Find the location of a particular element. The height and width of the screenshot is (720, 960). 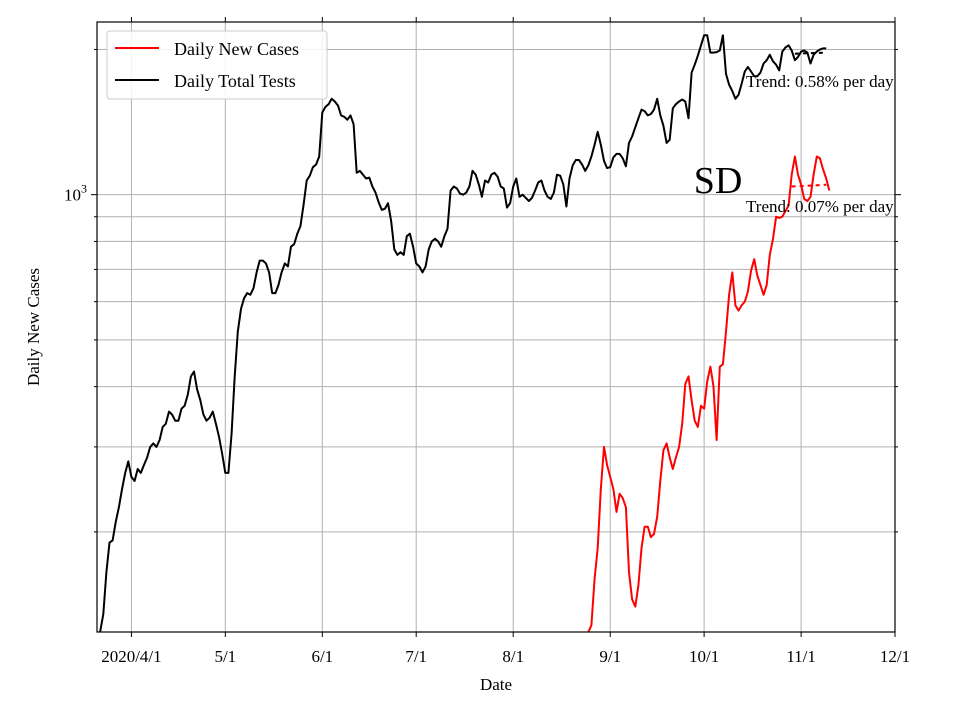

legend-label-cases: Daily New Cases is located at coordinates (236, 49).